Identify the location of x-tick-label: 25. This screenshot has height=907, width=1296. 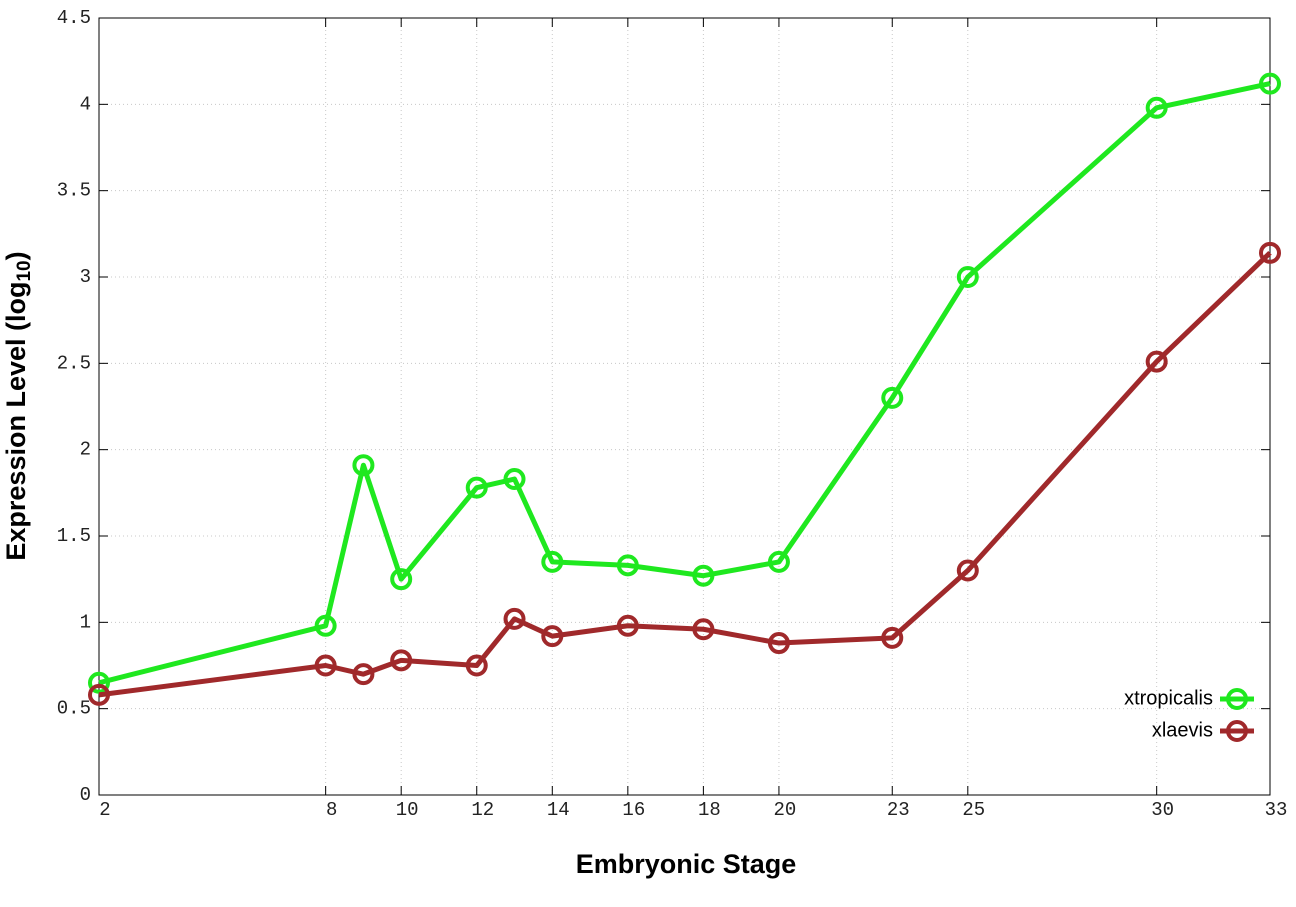
(973, 810).